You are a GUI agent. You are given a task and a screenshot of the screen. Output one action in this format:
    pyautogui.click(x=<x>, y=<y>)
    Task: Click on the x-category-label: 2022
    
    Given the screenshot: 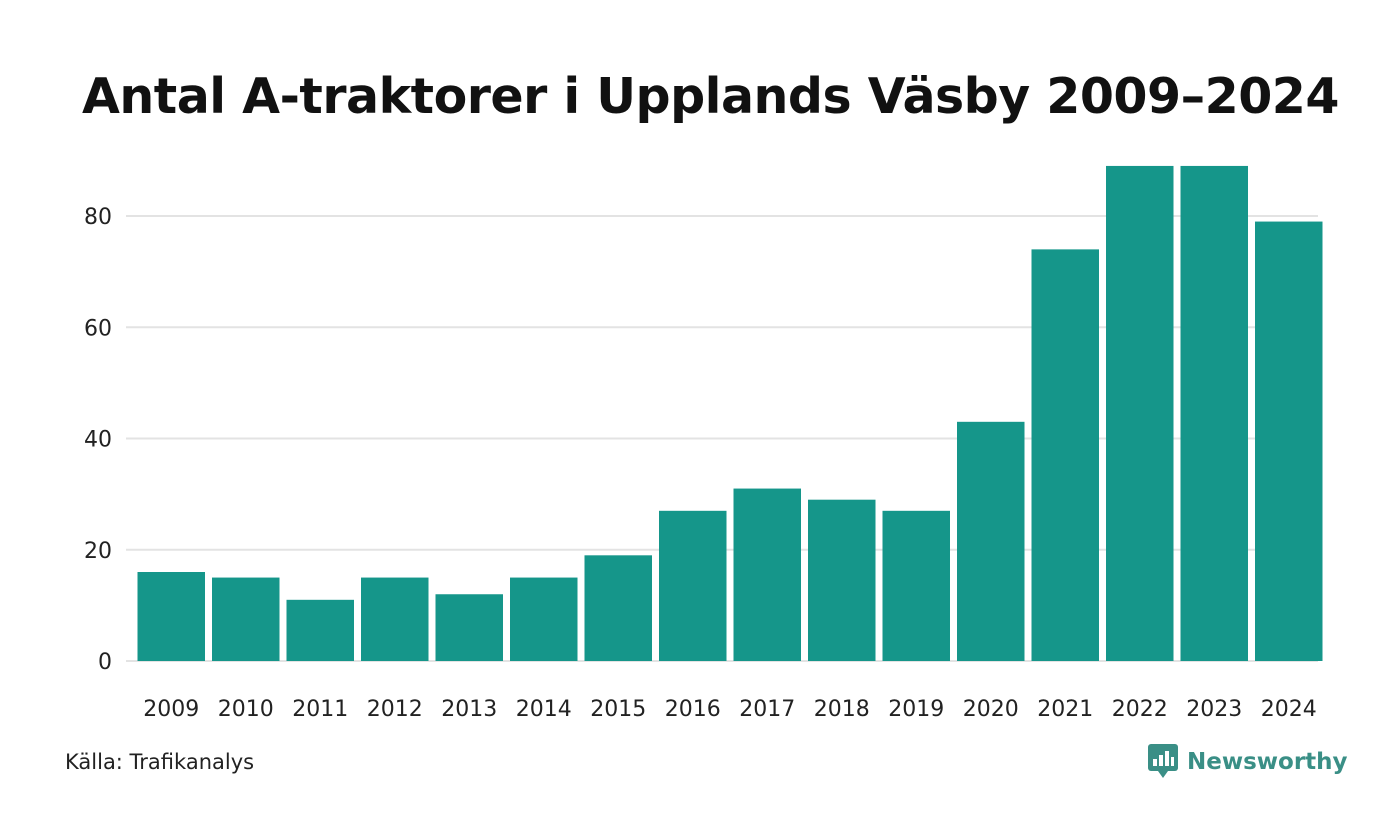 What is the action you would take?
    pyautogui.click(x=1140, y=709)
    